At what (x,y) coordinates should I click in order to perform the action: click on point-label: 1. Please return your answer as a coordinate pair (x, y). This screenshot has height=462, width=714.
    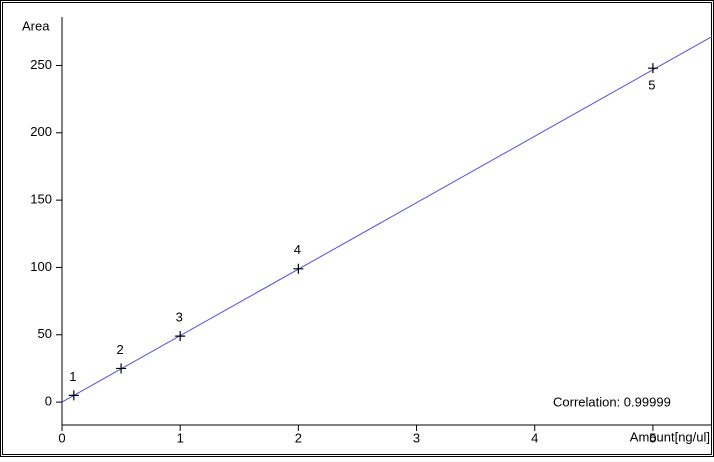
    Looking at the image, I should click on (72, 376).